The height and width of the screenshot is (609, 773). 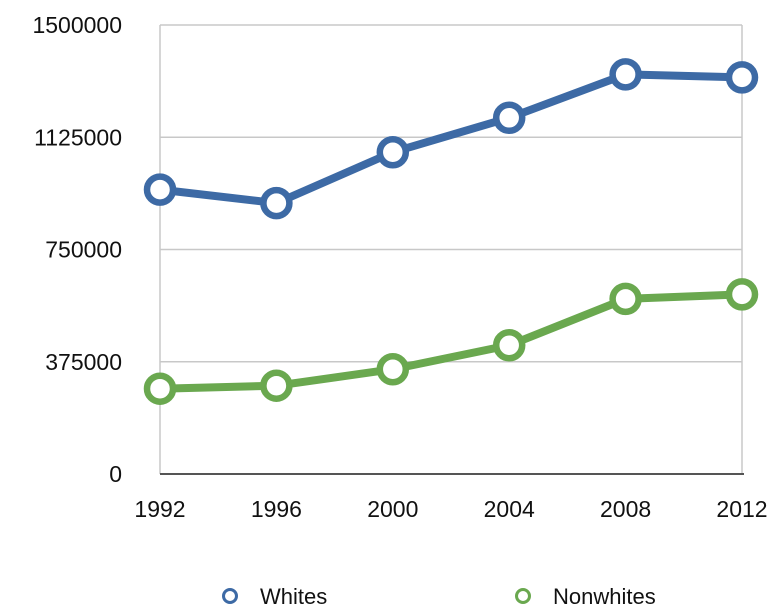 I want to click on legend-label-whites: Whites, so click(x=293, y=596).